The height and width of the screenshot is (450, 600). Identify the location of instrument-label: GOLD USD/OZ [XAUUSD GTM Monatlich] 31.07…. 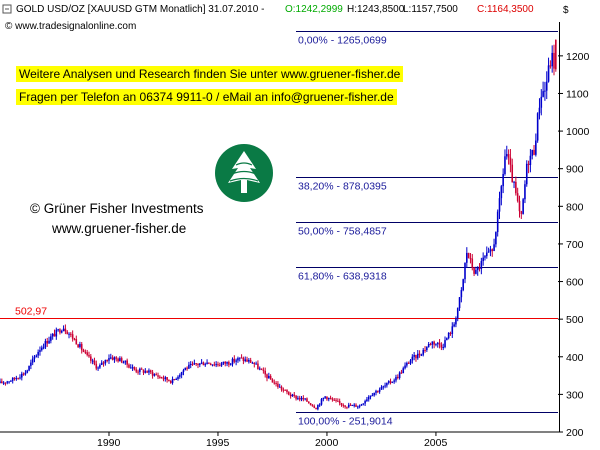
(140, 9).